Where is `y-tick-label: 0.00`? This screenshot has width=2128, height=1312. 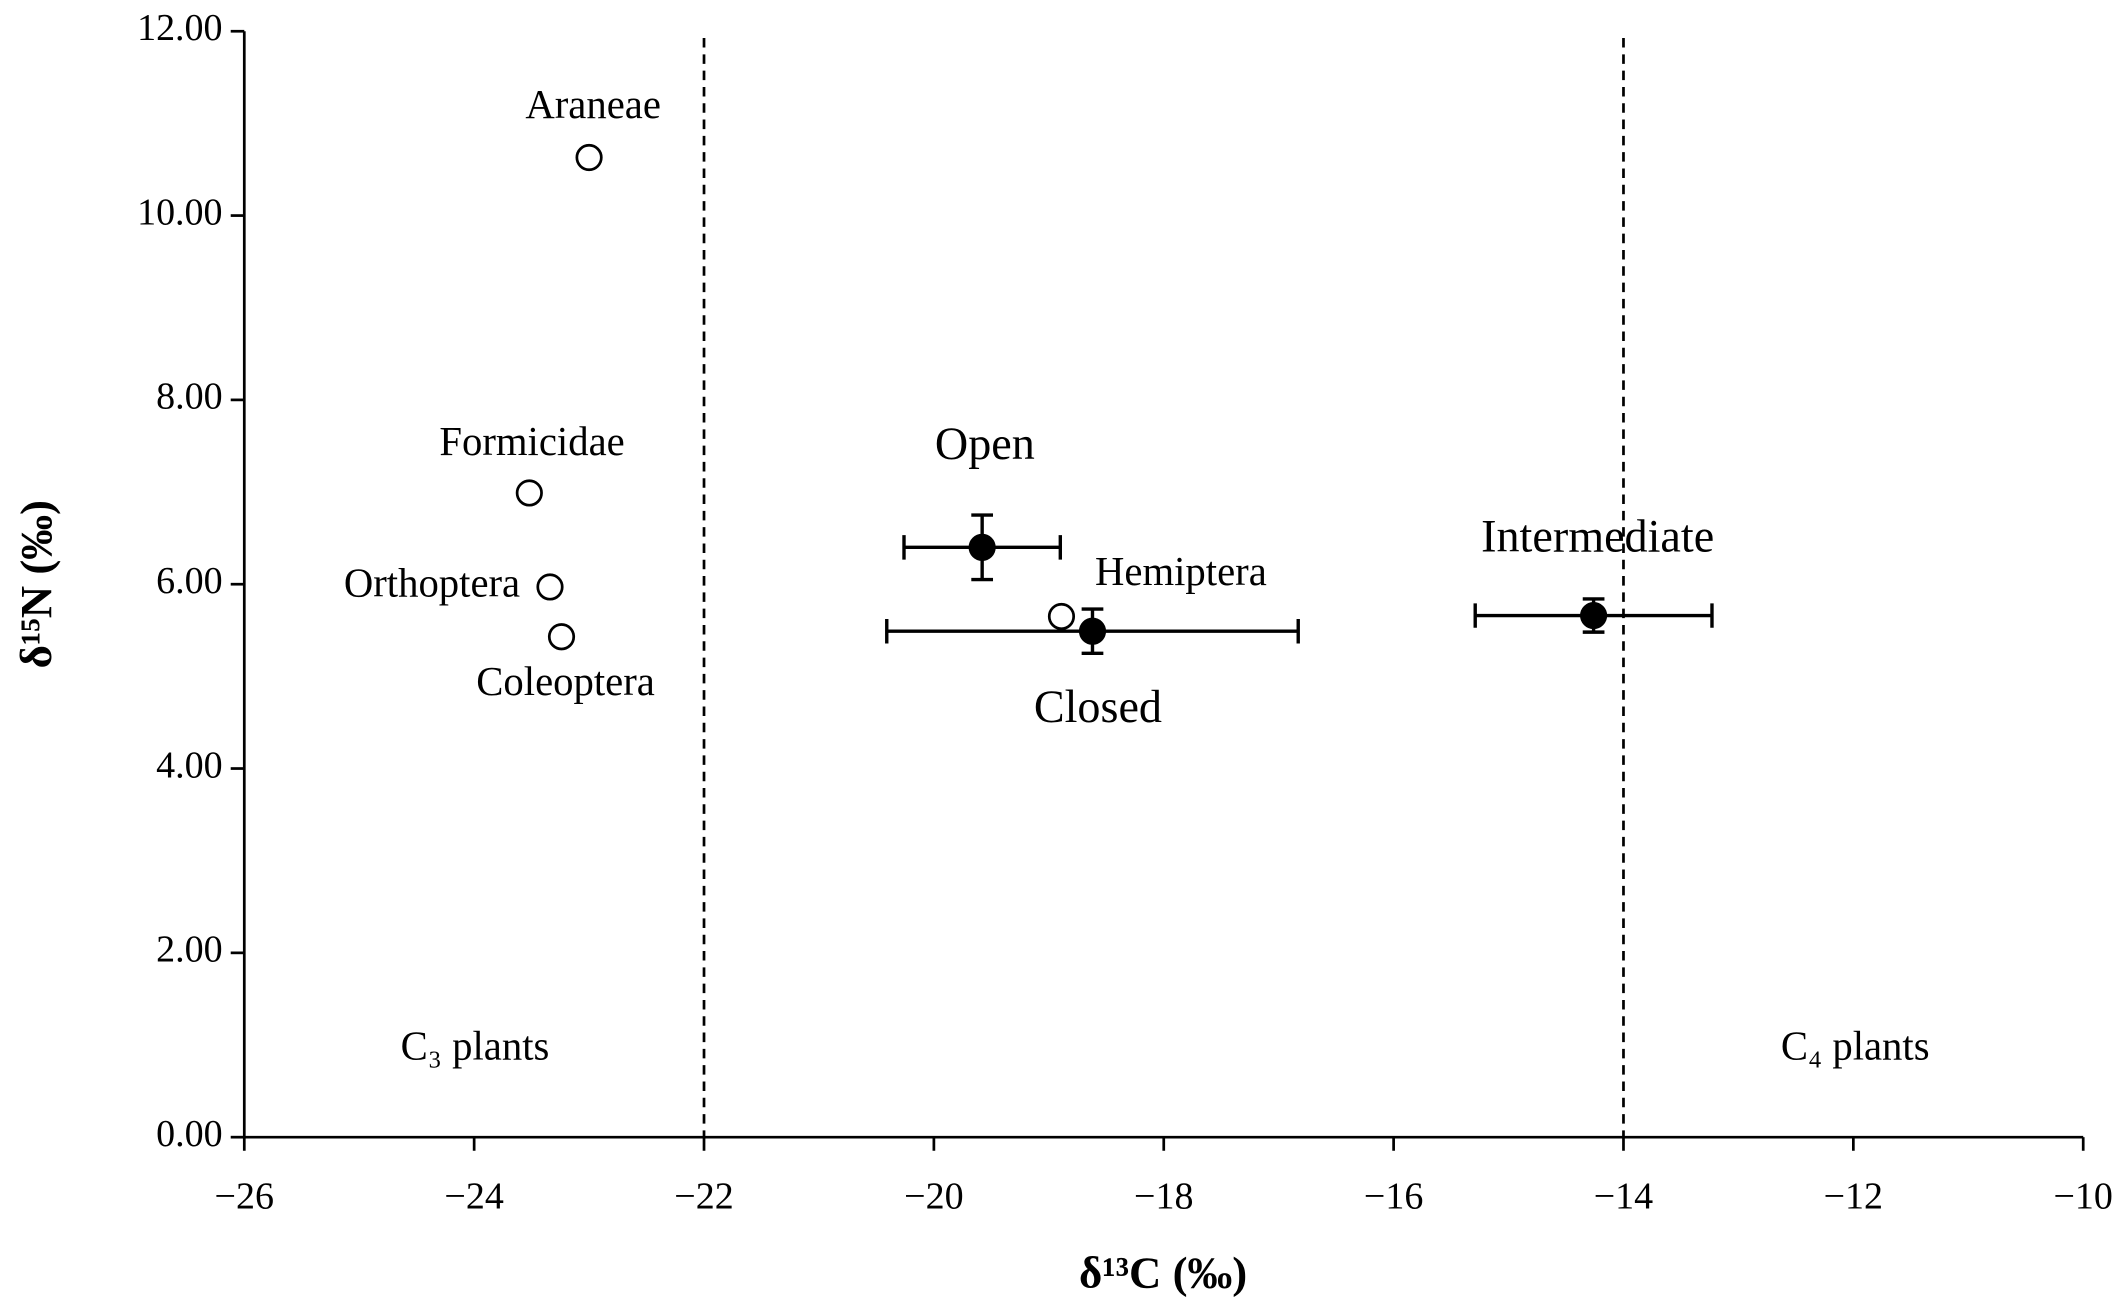
y-tick-label: 0.00 is located at coordinates (189, 1134).